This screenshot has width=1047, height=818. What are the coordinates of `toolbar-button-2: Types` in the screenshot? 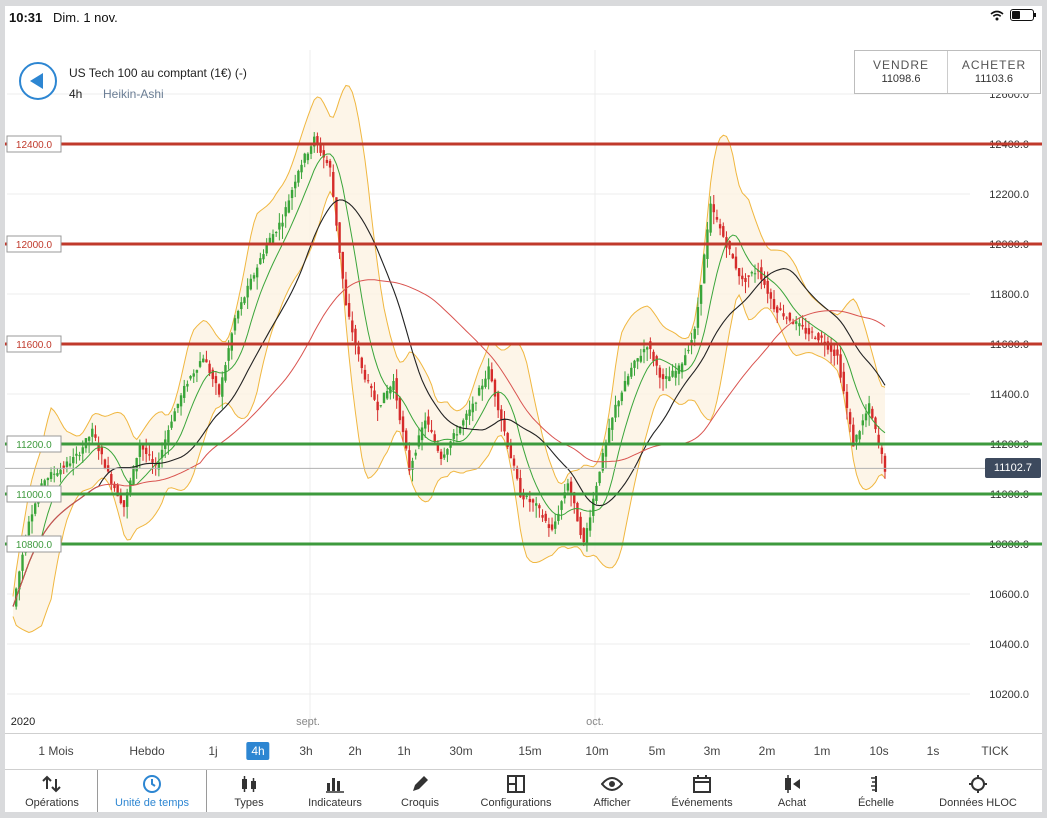 It's located at (249, 791).